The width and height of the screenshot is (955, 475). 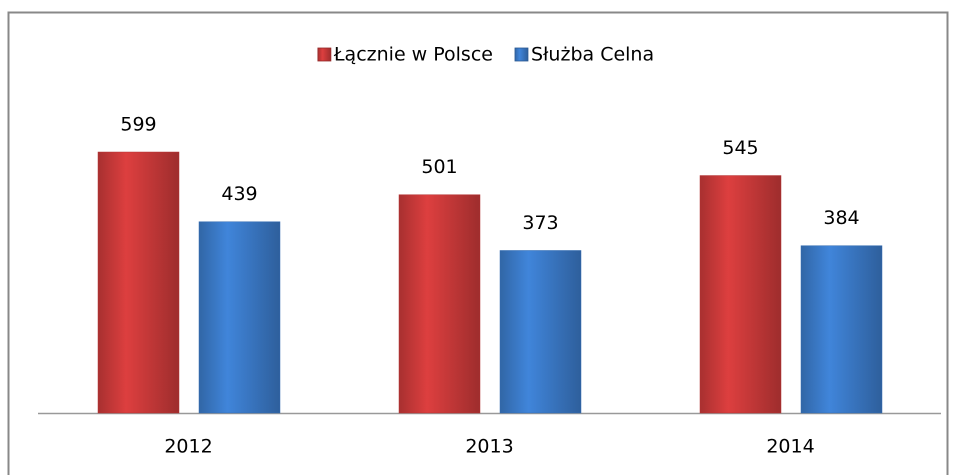 I want to click on legend-label: Służba Celna, so click(x=592, y=55).